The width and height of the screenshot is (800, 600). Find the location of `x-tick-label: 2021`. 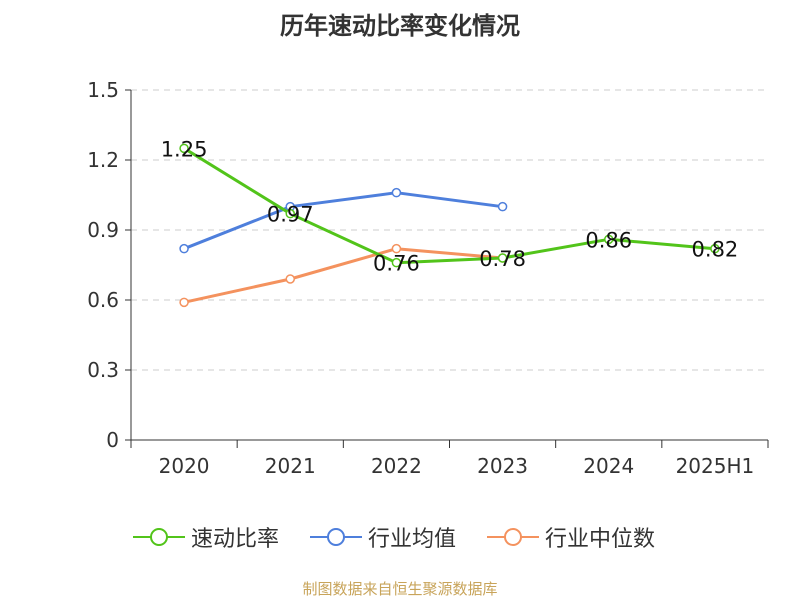

x-tick-label: 2021 is located at coordinates (290, 466).